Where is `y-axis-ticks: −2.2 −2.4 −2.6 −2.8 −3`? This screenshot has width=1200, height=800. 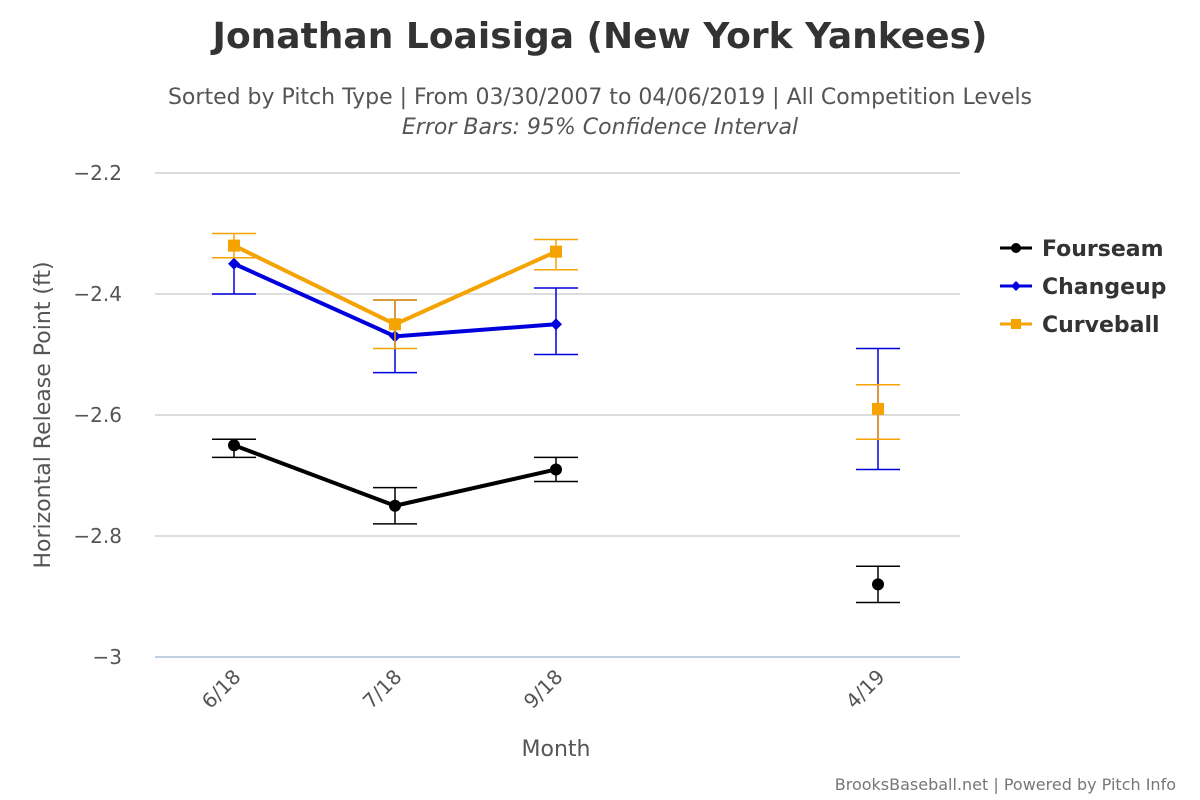
y-axis-ticks: −2.2 −2.4 −2.6 −2.8 −3 is located at coordinates (97, 415).